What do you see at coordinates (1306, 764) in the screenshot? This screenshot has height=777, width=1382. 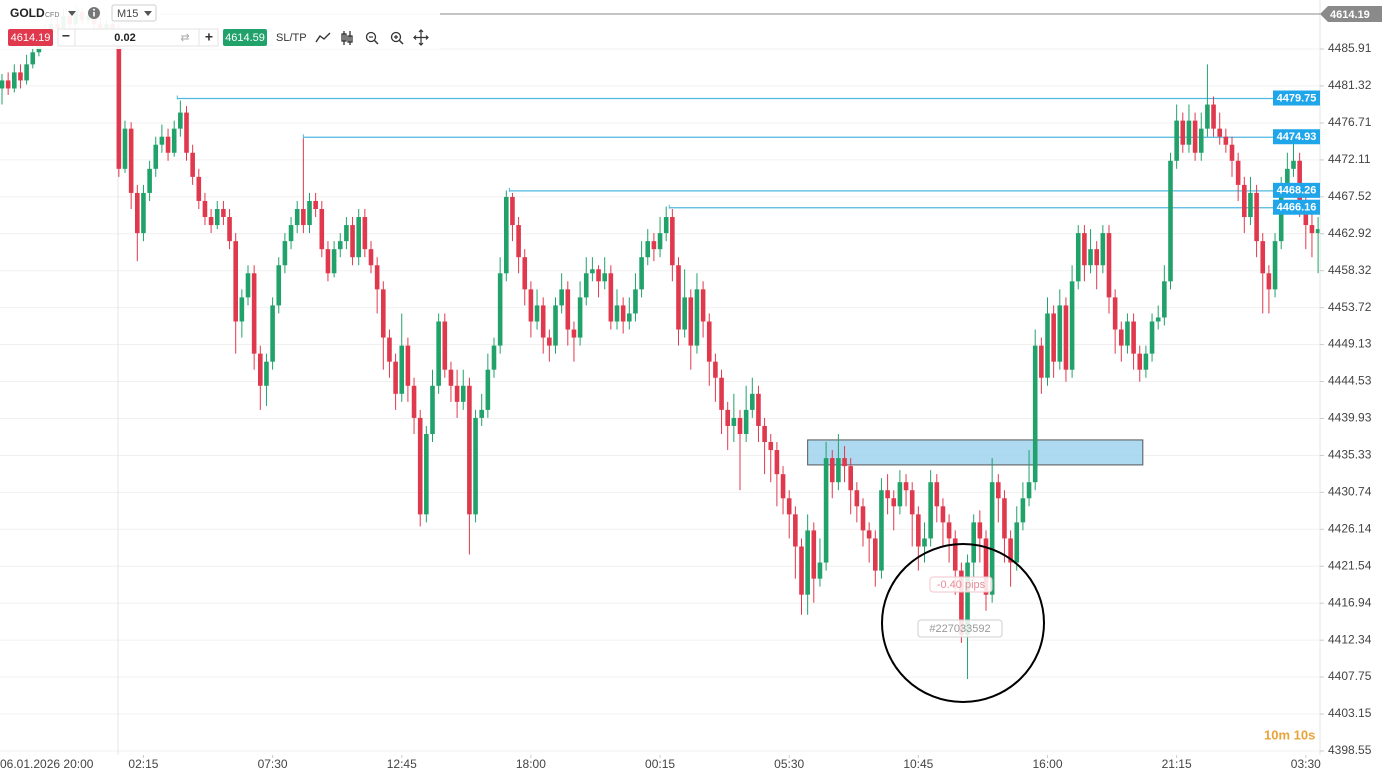 I see `x-tick-label: 03:30` at bounding box center [1306, 764].